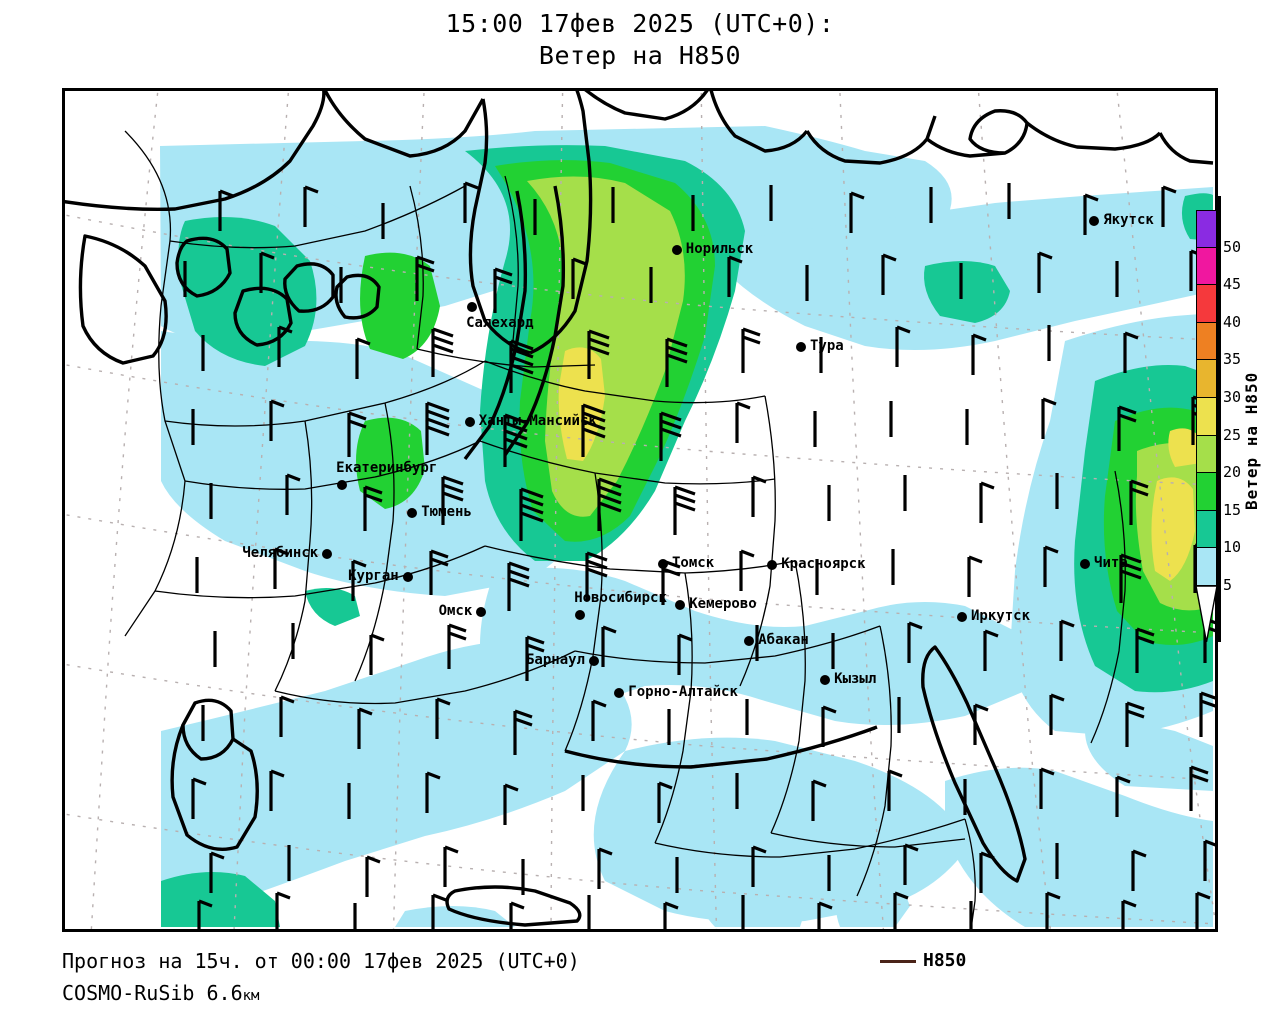 This screenshot has height=1024, width=1280. Describe the element at coordinates (387, 467) in the screenshot. I see `city-label: Екатеринбург` at that location.